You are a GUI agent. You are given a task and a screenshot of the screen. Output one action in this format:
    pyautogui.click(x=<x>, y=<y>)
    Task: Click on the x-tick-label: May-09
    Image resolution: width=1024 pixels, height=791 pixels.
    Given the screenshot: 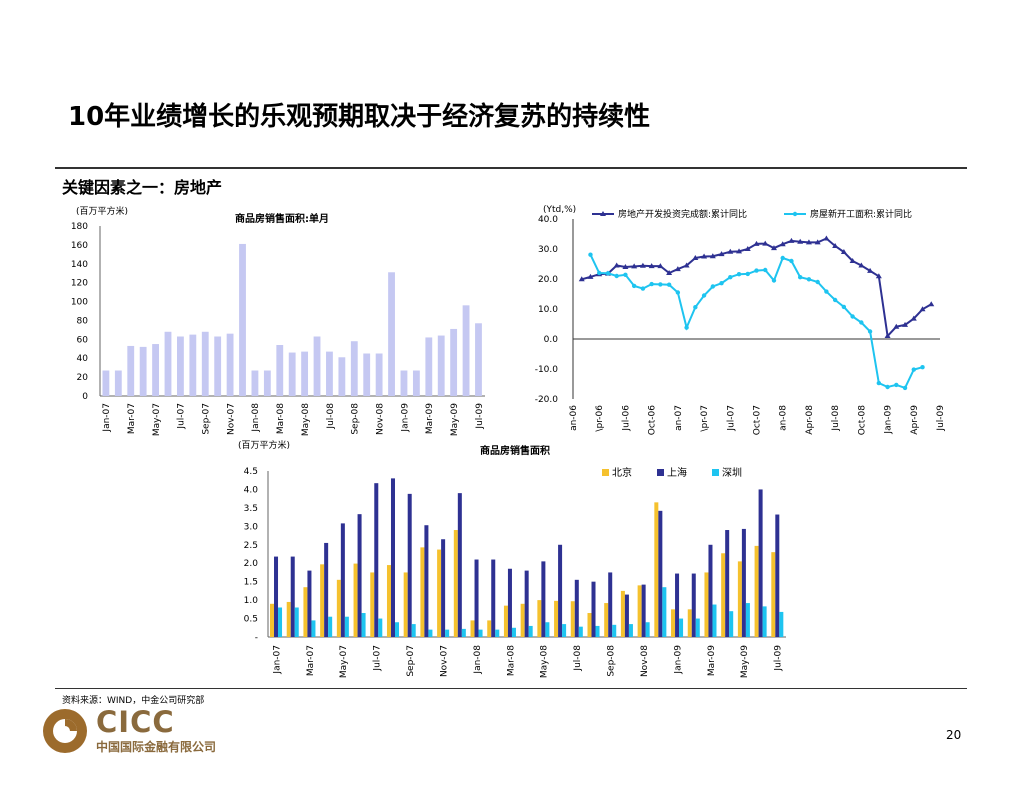 What is the action you would take?
    pyautogui.click(x=455, y=419)
    